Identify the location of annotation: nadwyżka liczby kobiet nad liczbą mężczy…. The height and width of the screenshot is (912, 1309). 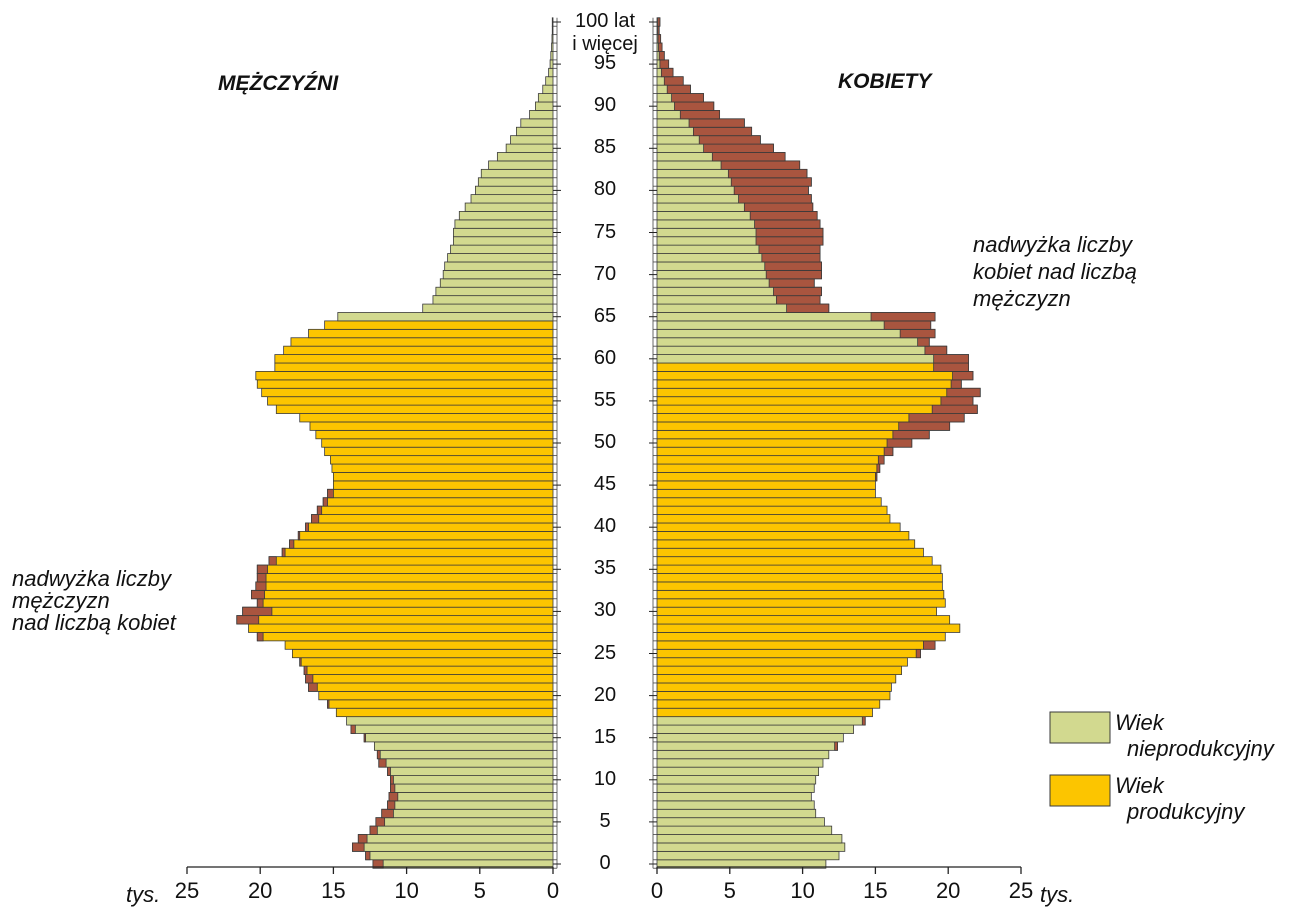
(1055, 271).